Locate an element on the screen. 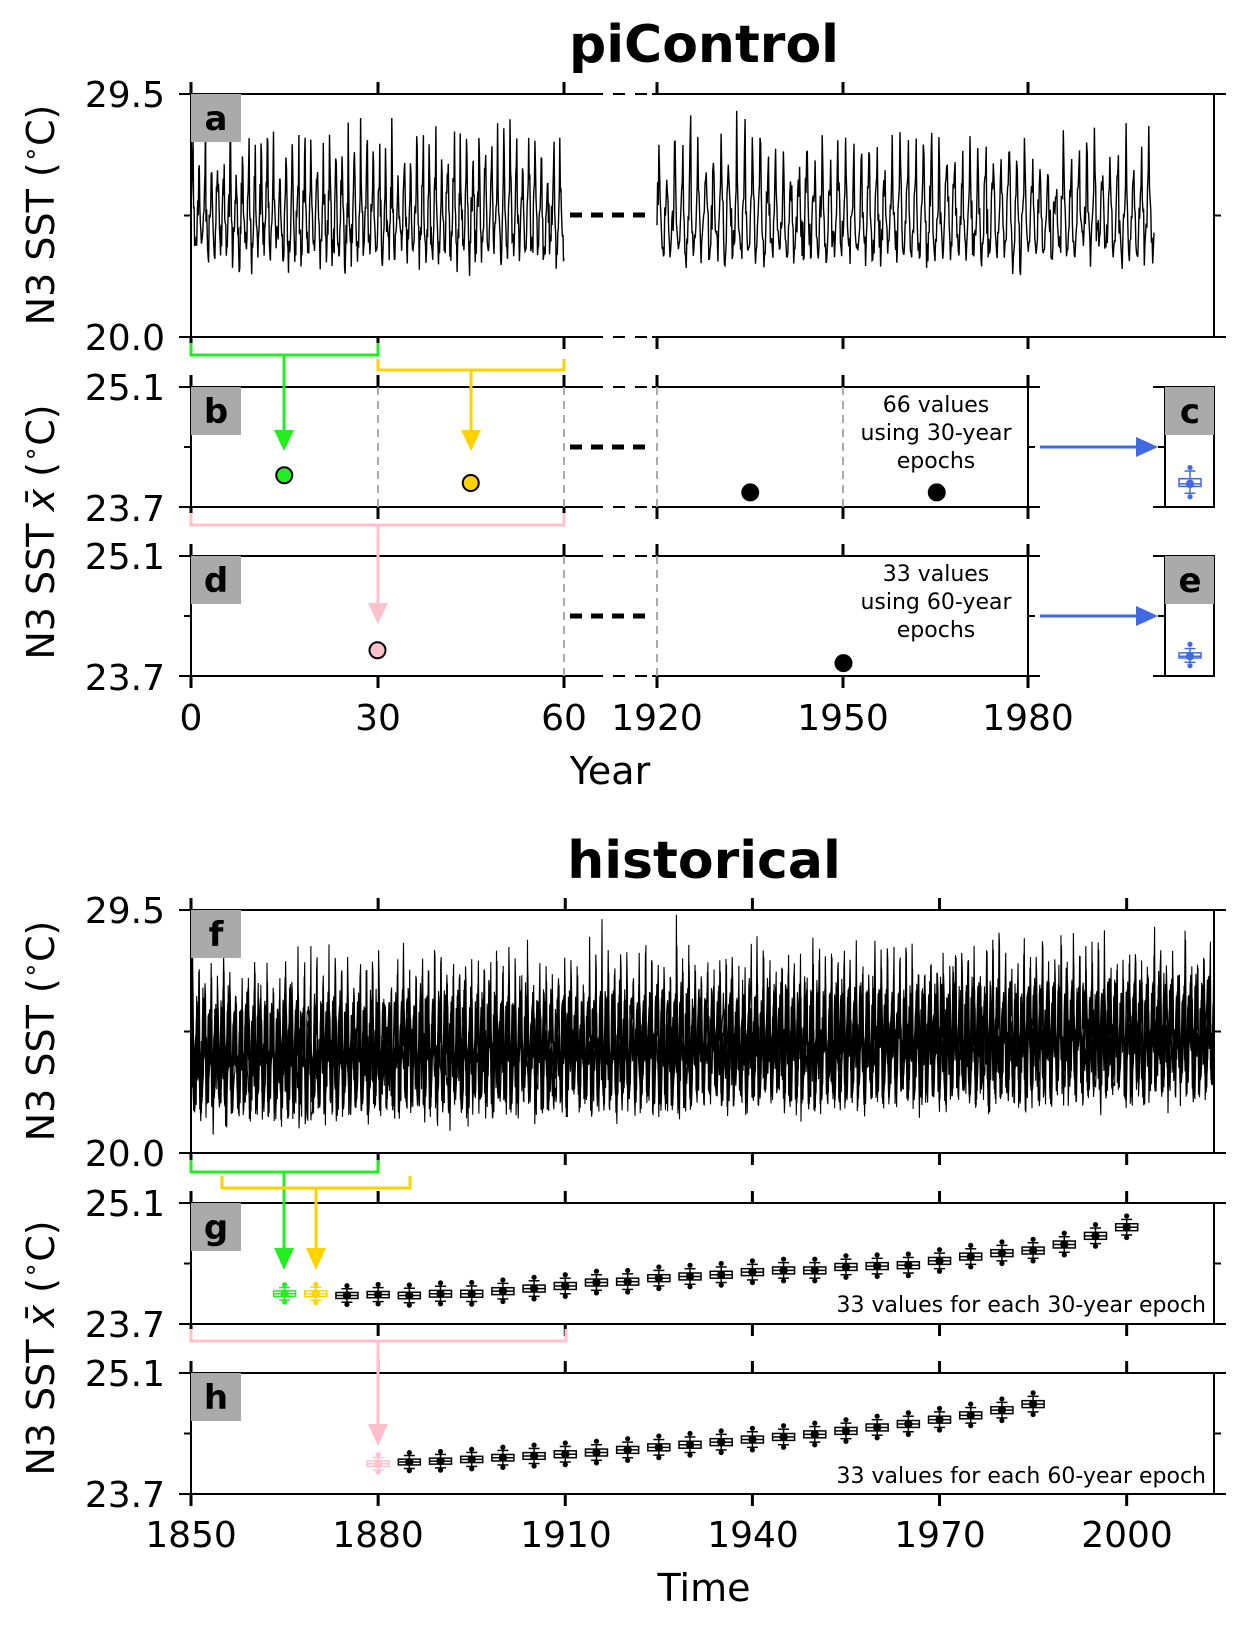 Image resolution: width=1251 pixels, height=1632 pixels. a-ylabel: N3 SST (∘C) is located at coordinates (39, 215).